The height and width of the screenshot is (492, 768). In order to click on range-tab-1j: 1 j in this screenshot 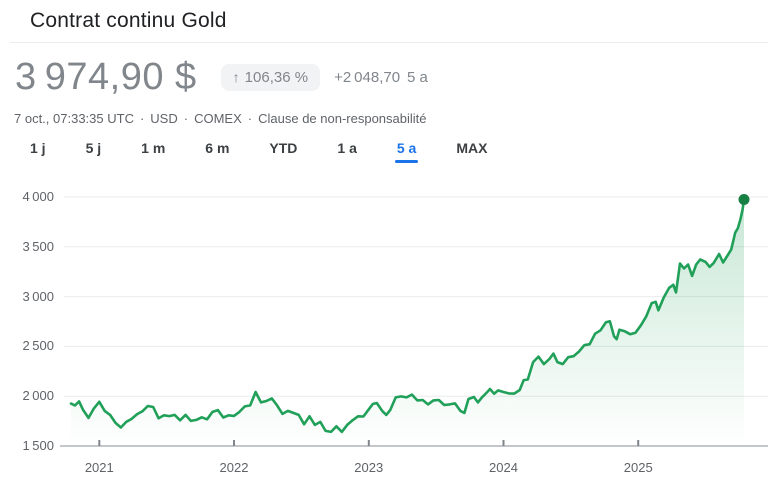, I will do `click(38, 148)`.